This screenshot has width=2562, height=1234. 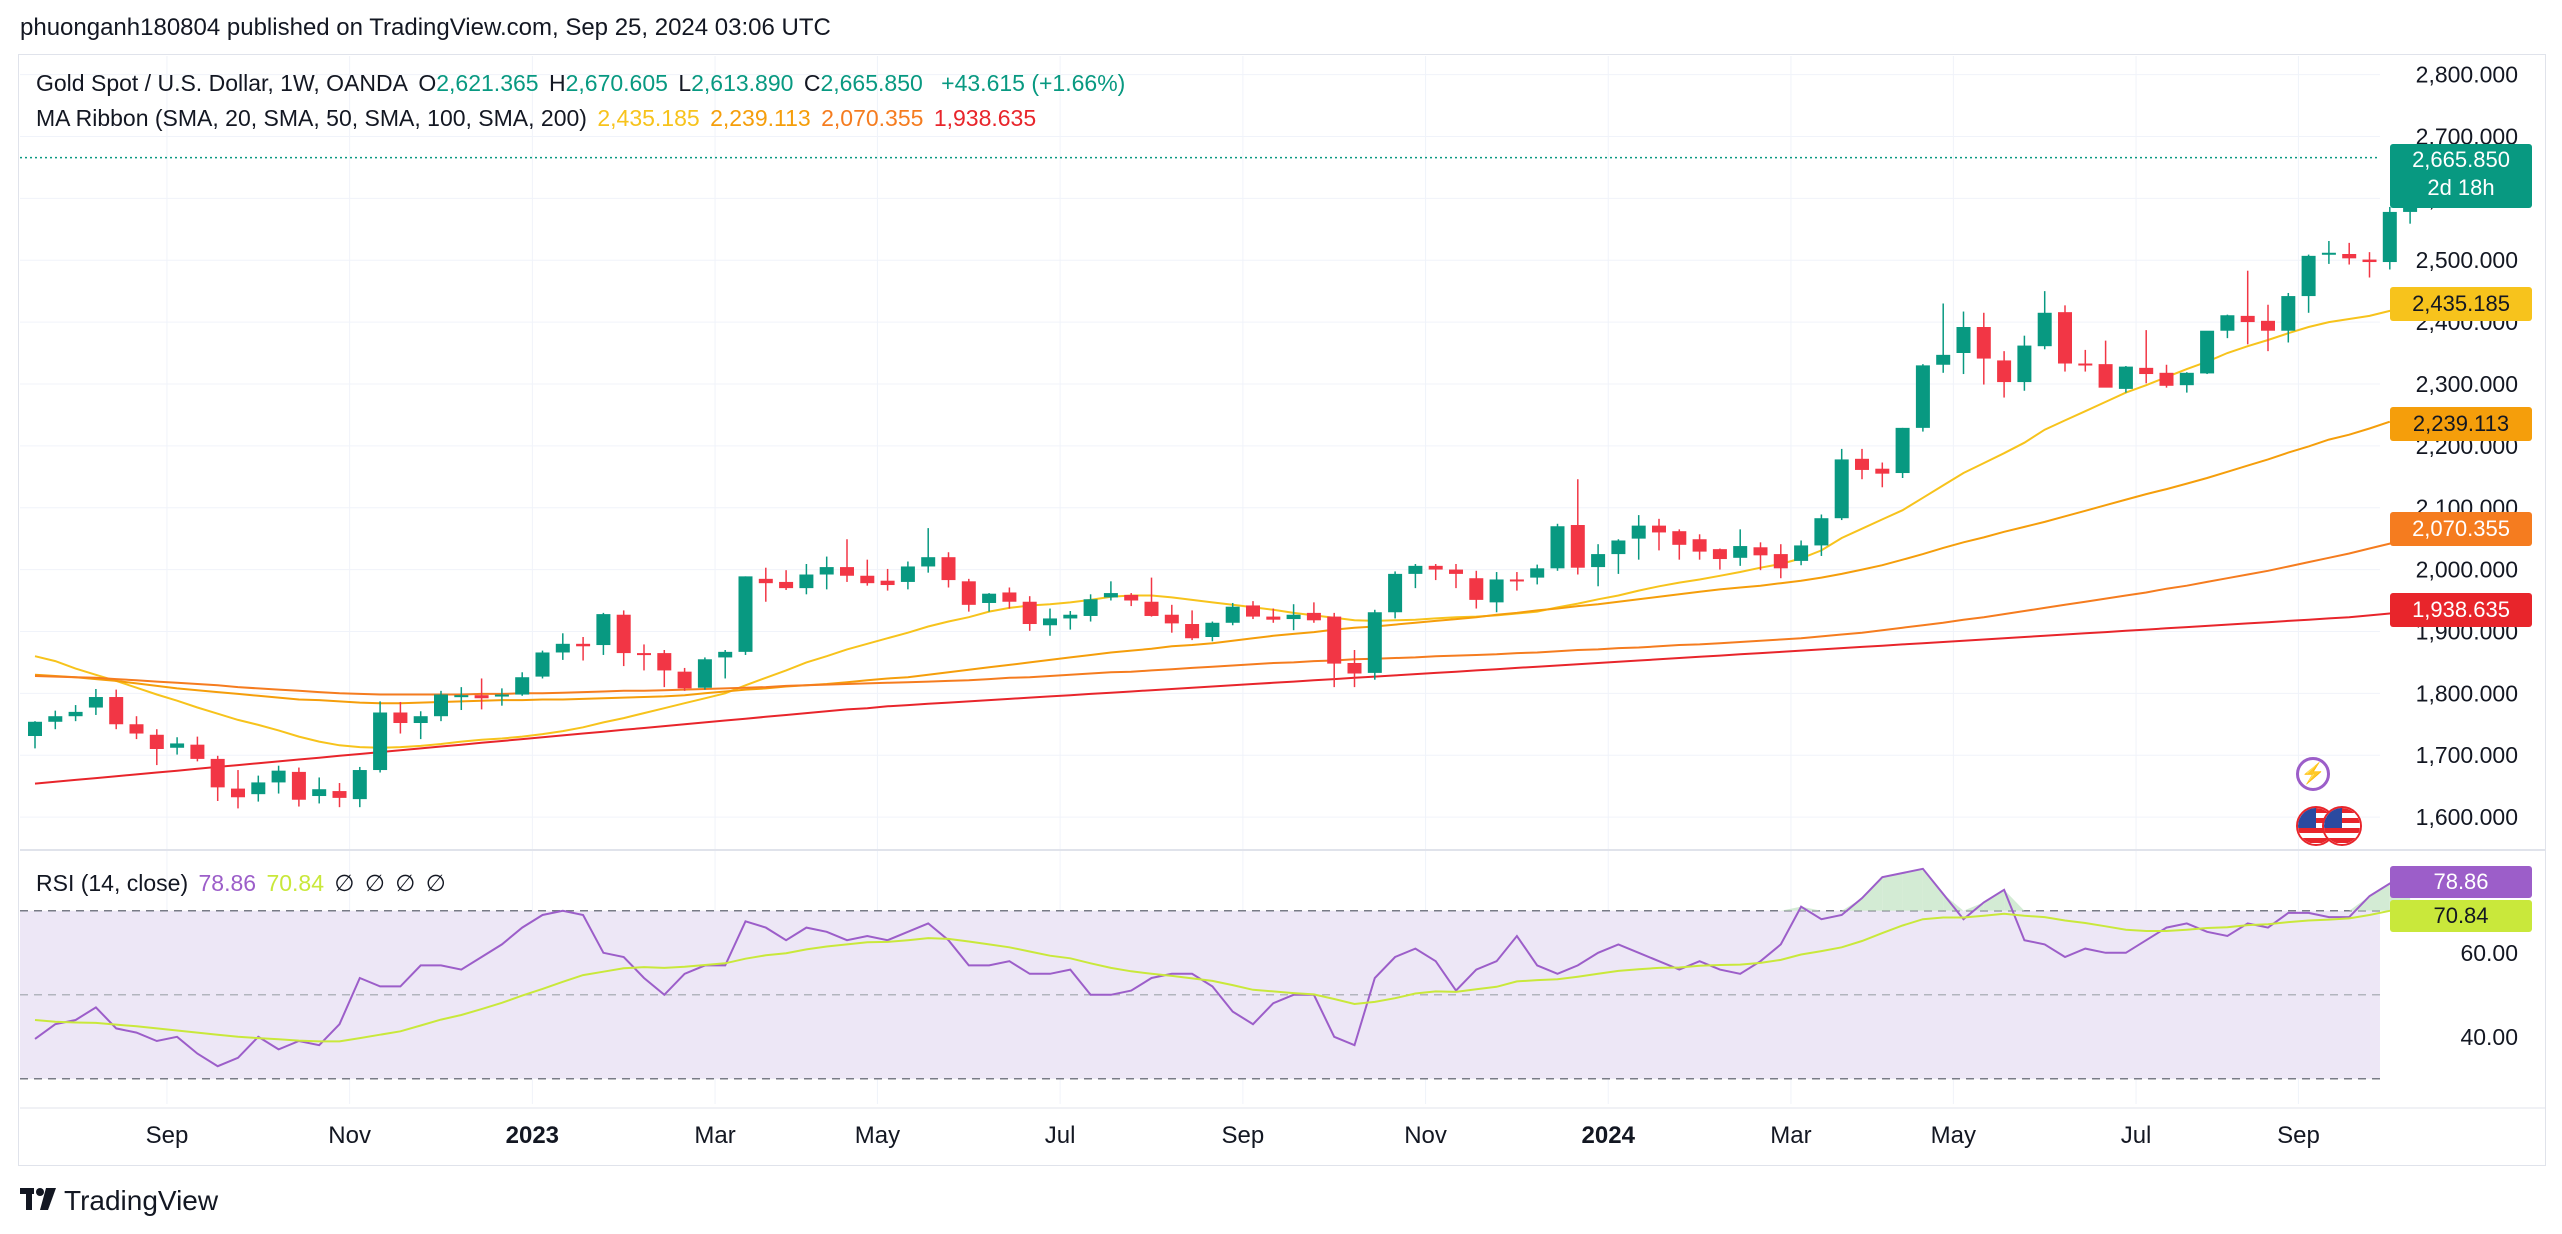 What do you see at coordinates (295, 883) in the screenshot?
I see `rsi-ma-value: 70.84` at bounding box center [295, 883].